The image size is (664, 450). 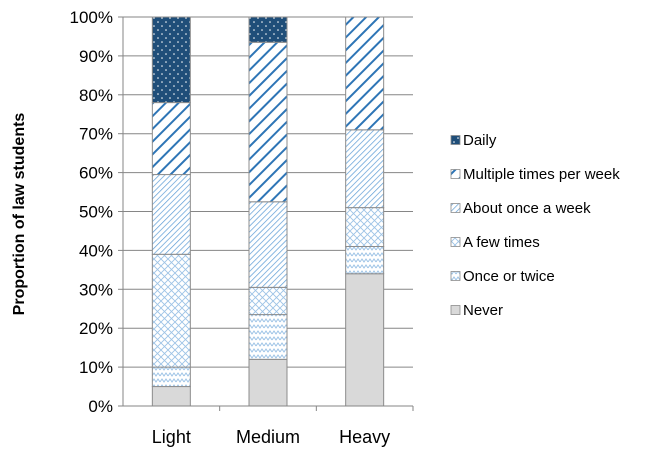 I want to click on y-tick-label: 10%, so click(x=96, y=367).